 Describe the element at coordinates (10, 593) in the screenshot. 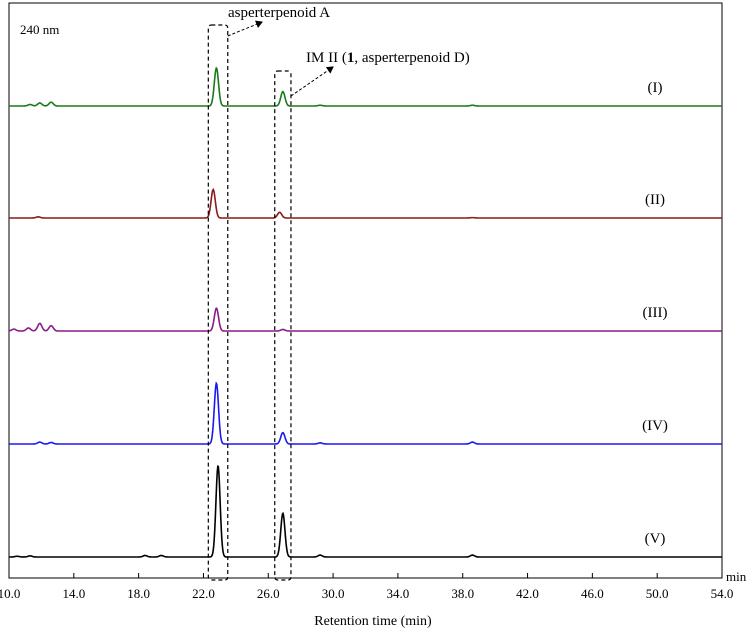

I see `x-tick-label: 10.0` at that location.